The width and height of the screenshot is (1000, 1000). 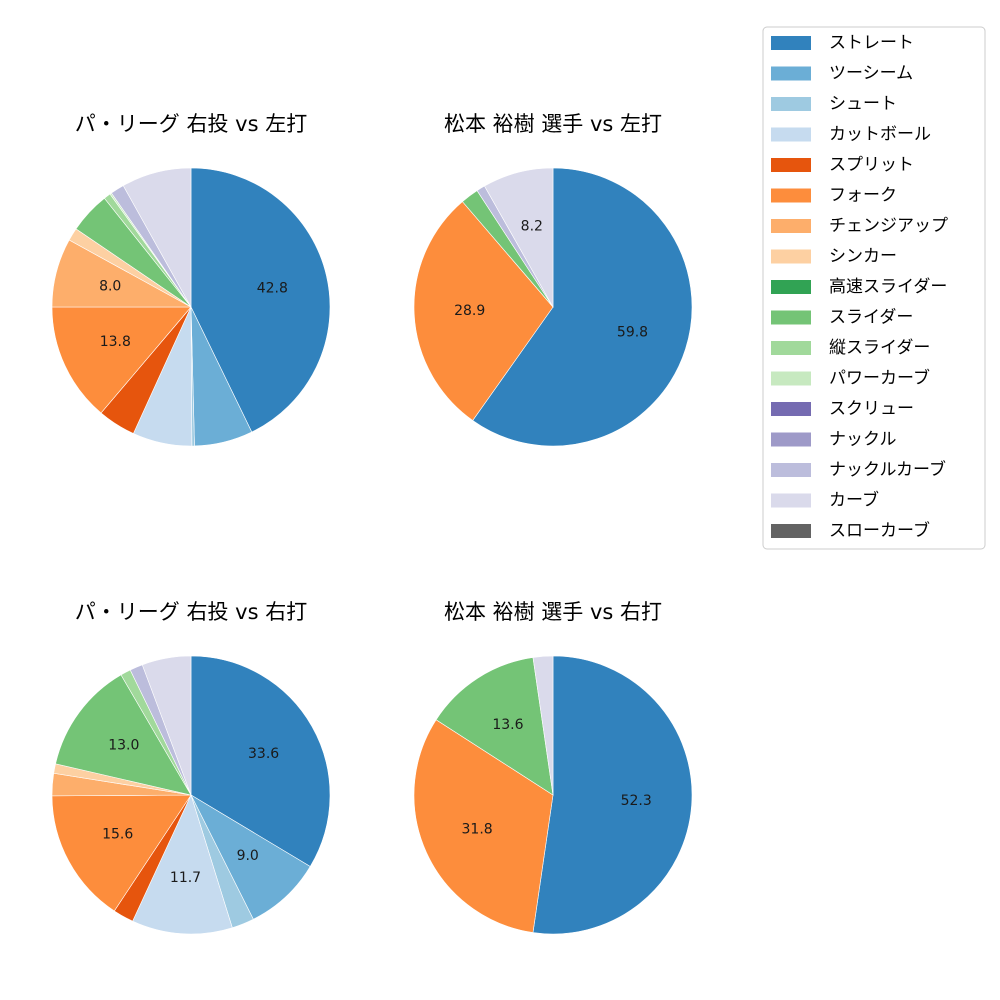 I want to click on legend-entry: カットボール, so click(x=851, y=135).